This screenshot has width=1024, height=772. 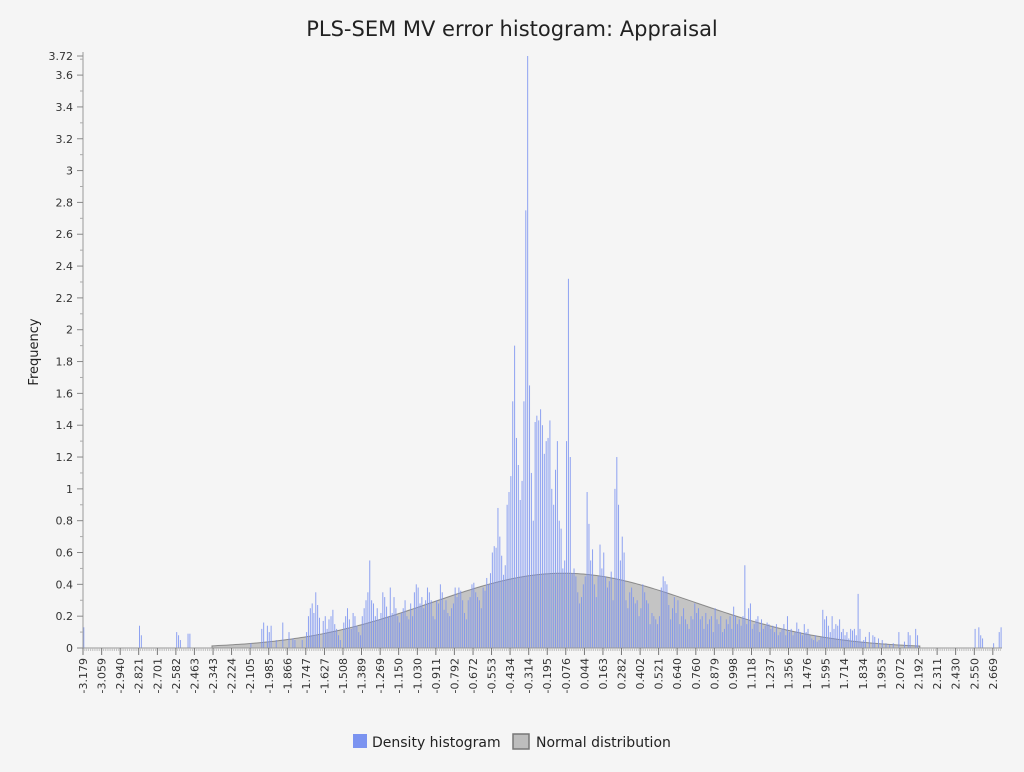 What do you see at coordinates (826, 674) in the screenshot?
I see `x-tick-label: 1.595` at bounding box center [826, 674].